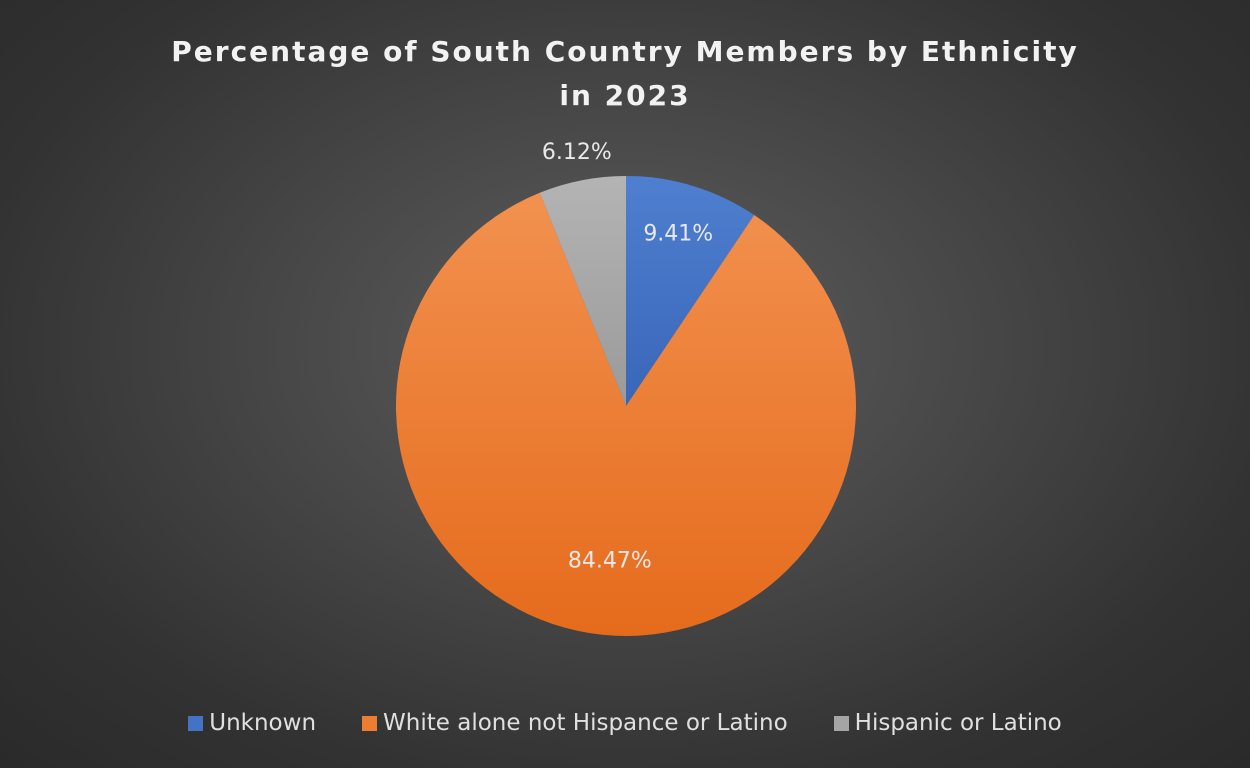 Image resolution: width=1250 pixels, height=768 pixels. I want to click on pie-slice-unknown, so click(690, 291).